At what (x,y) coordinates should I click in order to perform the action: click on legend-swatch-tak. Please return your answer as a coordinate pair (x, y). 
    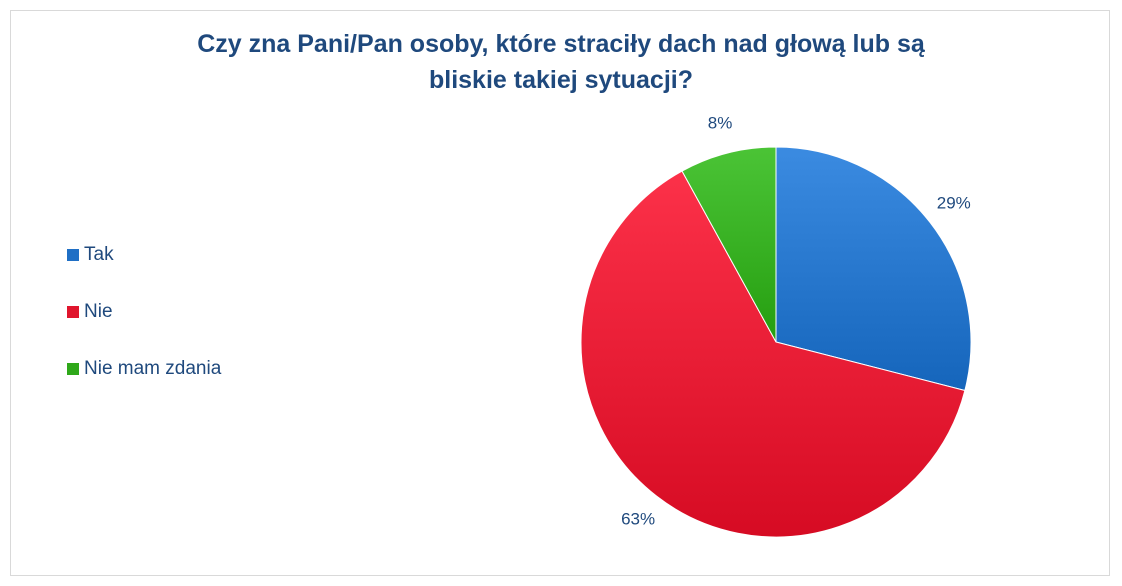
    Looking at the image, I should click on (73, 255).